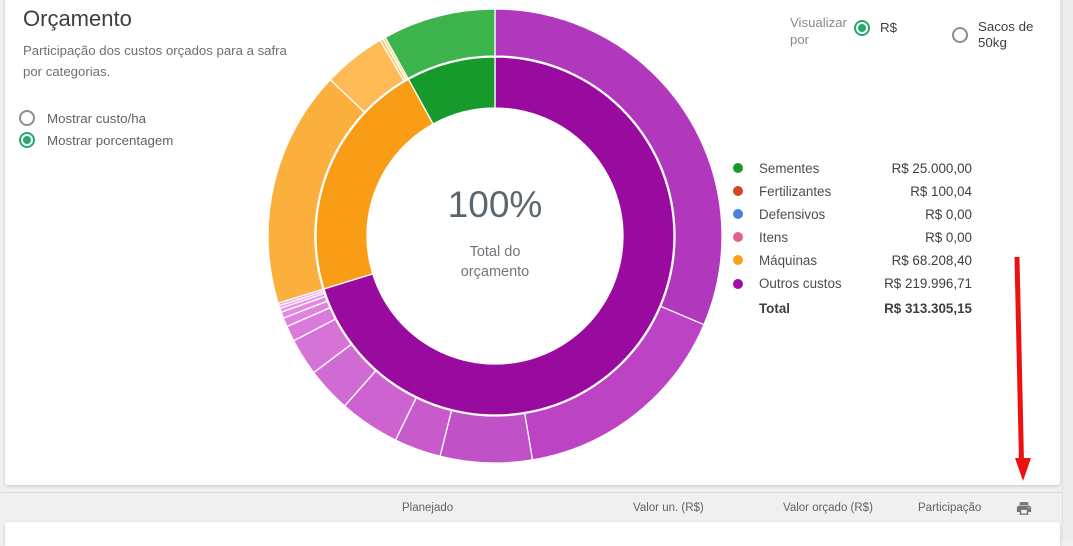 The height and width of the screenshot is (546, 1073). What do you see at coordinates (852, 237) in the screenshot?
I see `legend-item-itens: Itens R$ 0,00` at bounding box center [852, 237].